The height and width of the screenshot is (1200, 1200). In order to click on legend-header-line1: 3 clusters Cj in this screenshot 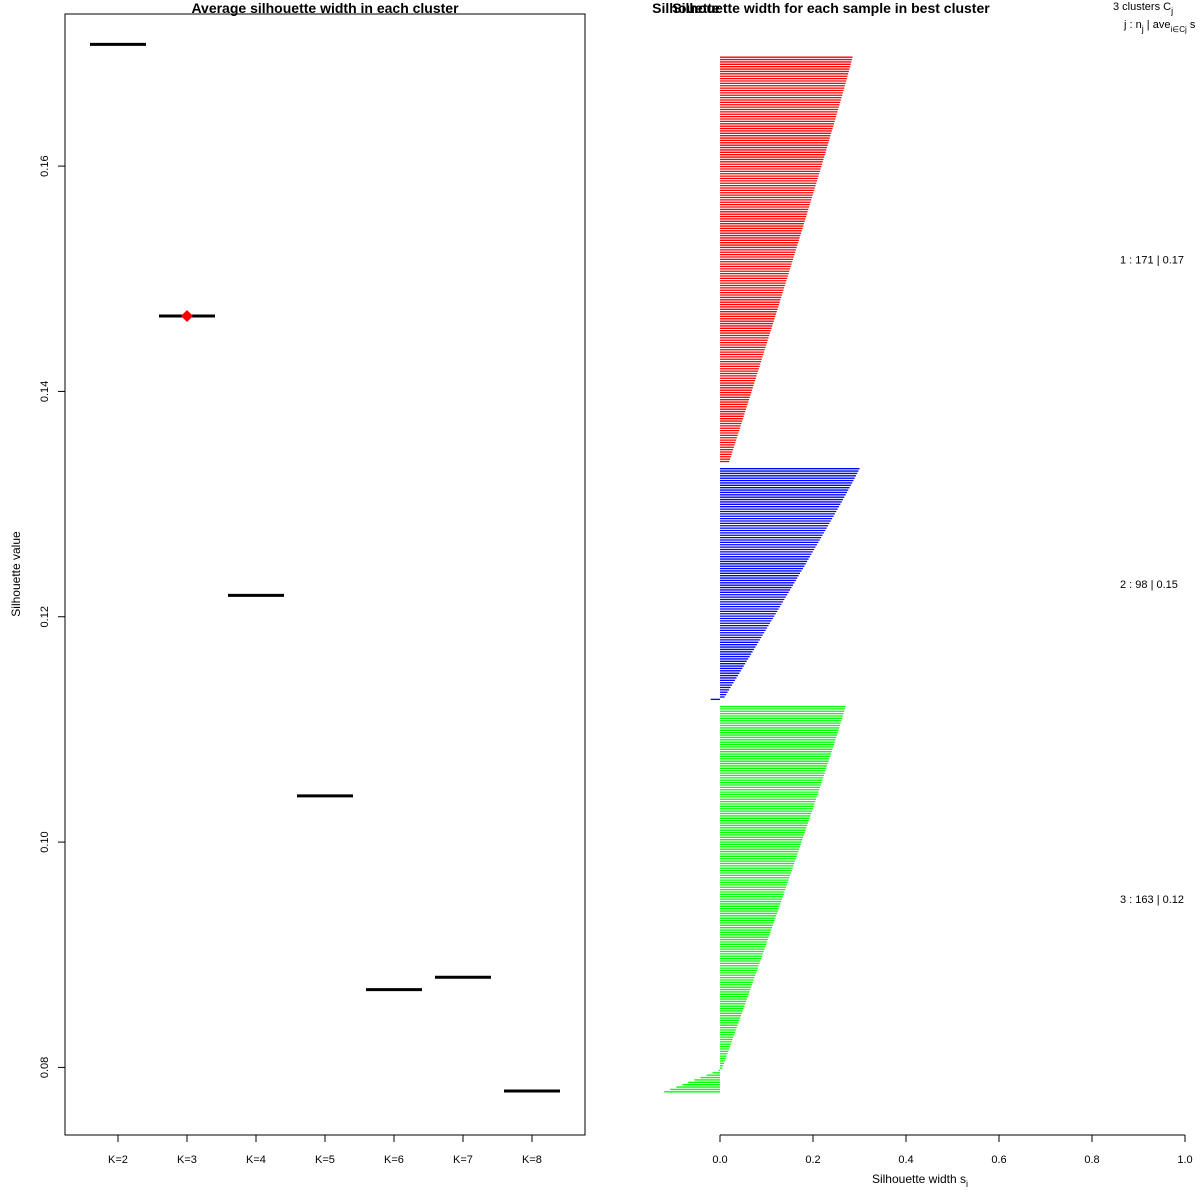, I will do `click(1143, 8)`.